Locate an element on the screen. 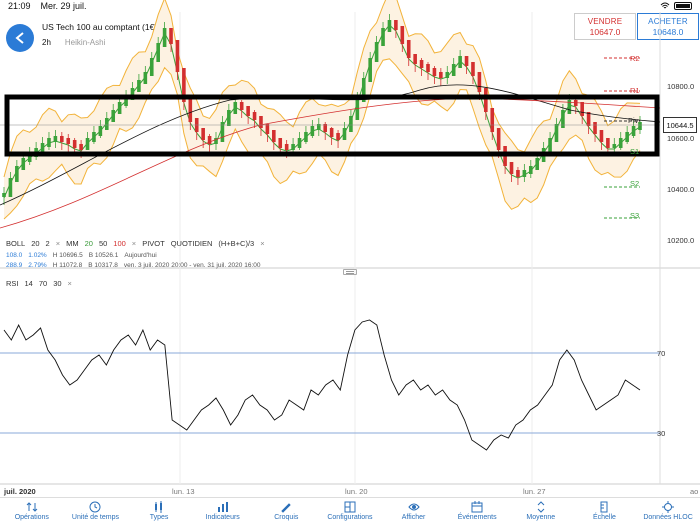 This screenshot has width=700, height=525. pivot-label-r2: R2 is located at coordinates (635, 58).